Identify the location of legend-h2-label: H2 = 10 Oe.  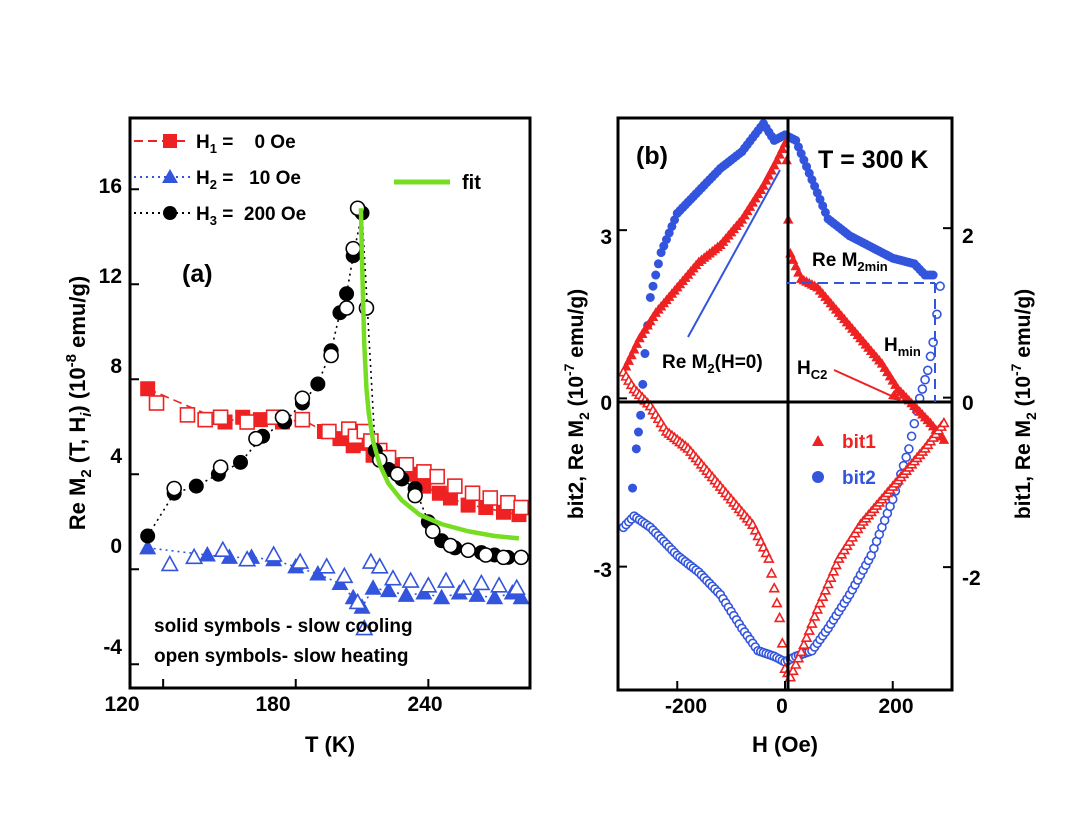
(248, 180).